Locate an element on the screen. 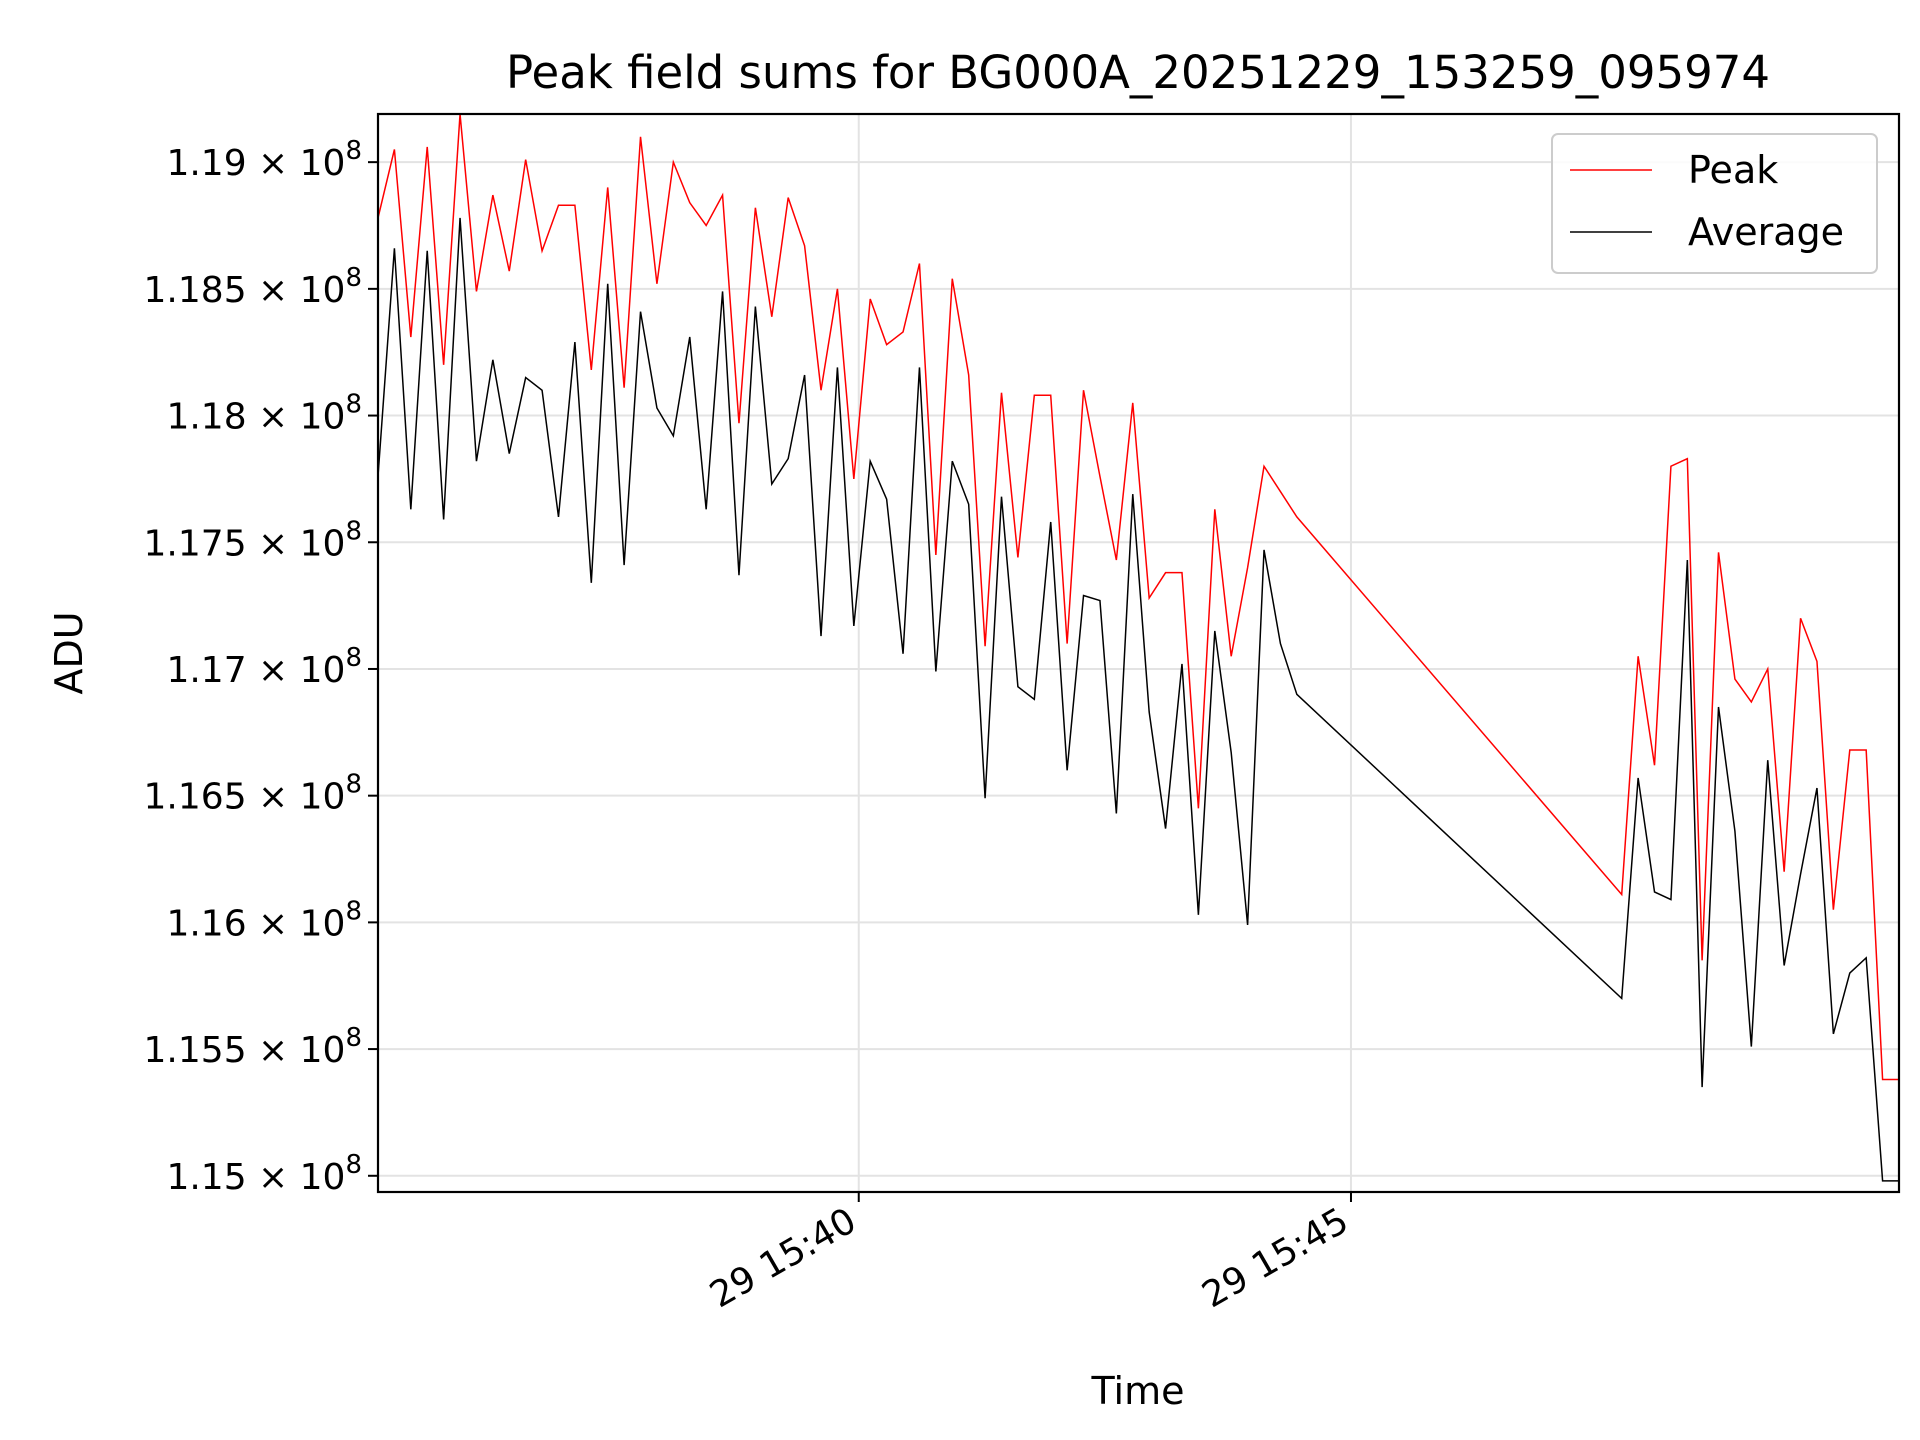 The height and width of the screenshot is (1440, 1920). y-tick-label: 1.17 × 108 is located at coordinates (264, 667).